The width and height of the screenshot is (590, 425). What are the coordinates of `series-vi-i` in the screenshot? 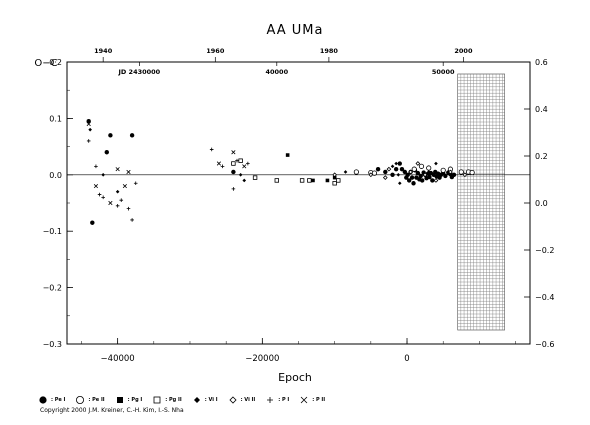 It's located at (263, 160).